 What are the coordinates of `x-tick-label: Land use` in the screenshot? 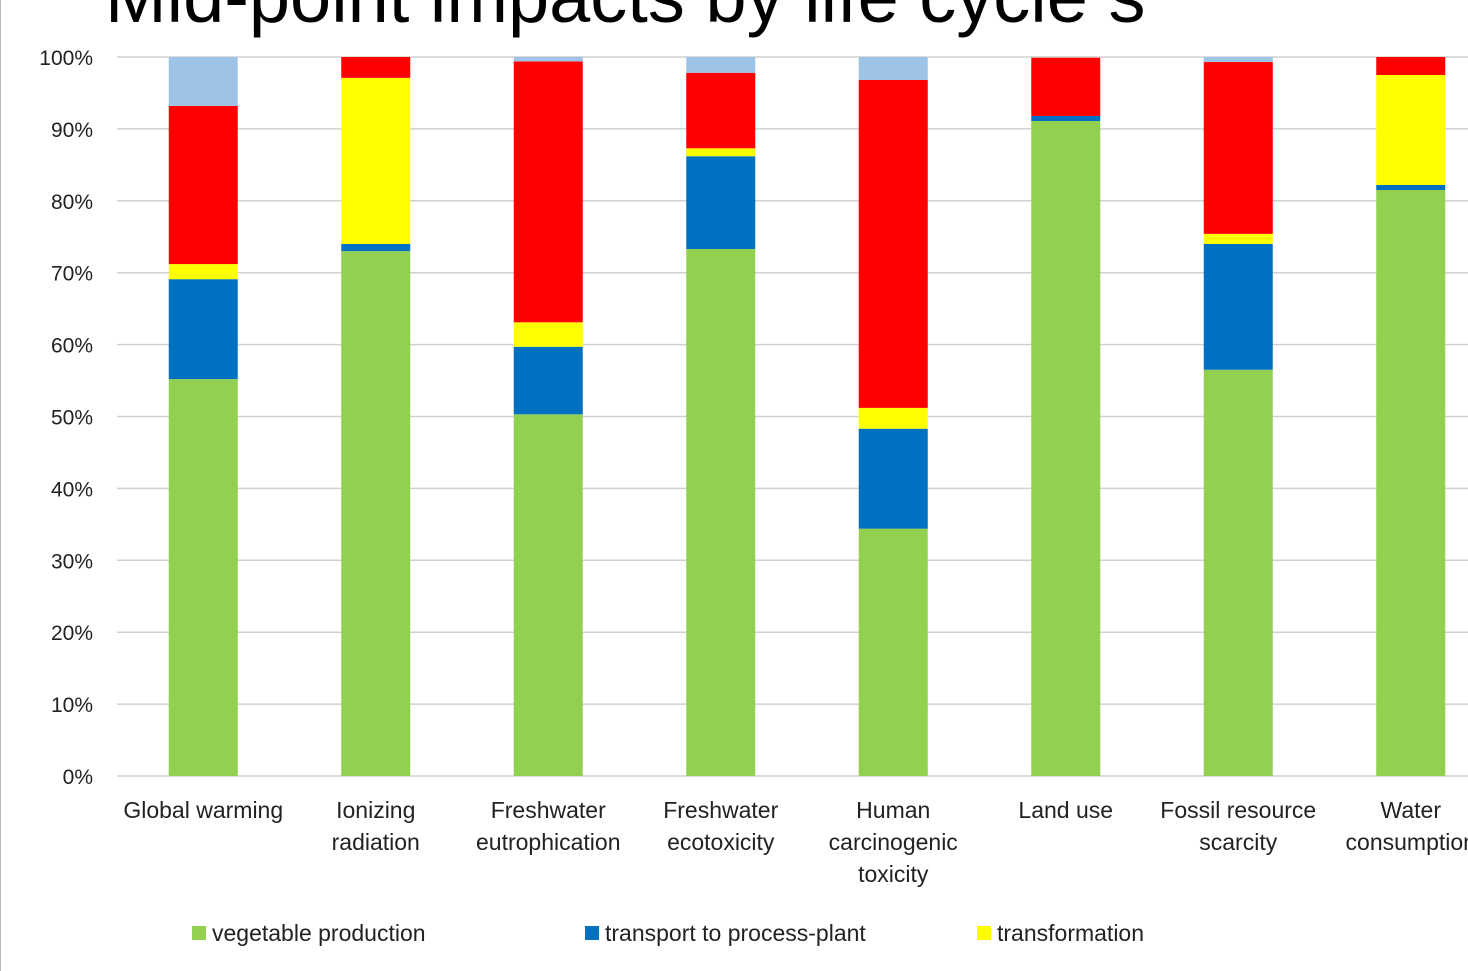 It's located at (1066, 810).